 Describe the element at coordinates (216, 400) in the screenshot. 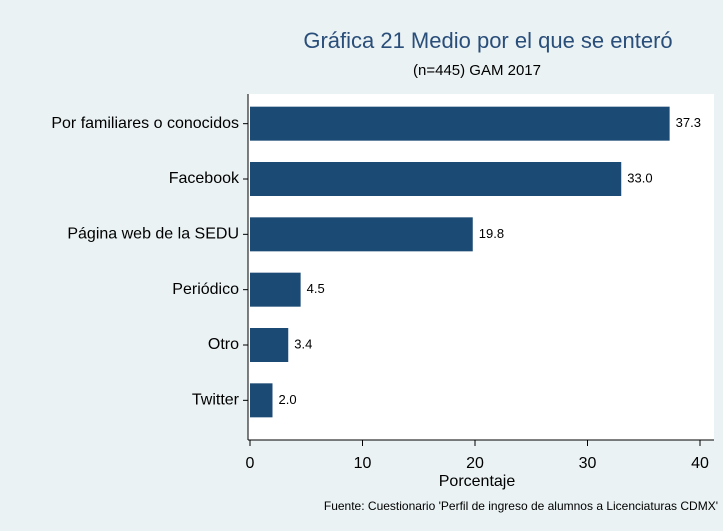

I see `y-tick-label: Twitter` at that location.